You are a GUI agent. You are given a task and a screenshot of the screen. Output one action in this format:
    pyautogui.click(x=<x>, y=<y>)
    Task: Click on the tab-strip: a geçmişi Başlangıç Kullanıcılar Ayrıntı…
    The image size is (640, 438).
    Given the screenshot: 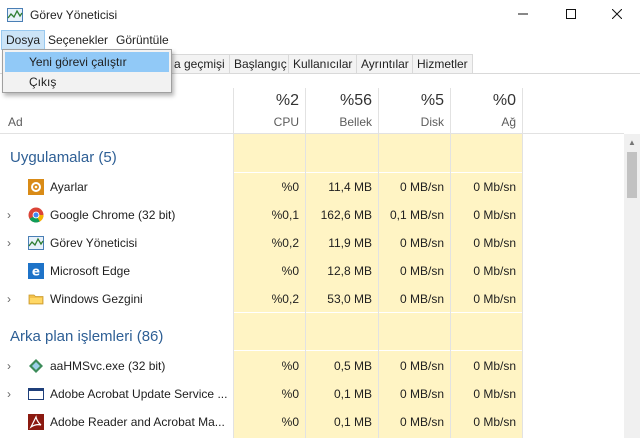 What is the action you would take?
    pyautogui.click(x=320, y=64)
    